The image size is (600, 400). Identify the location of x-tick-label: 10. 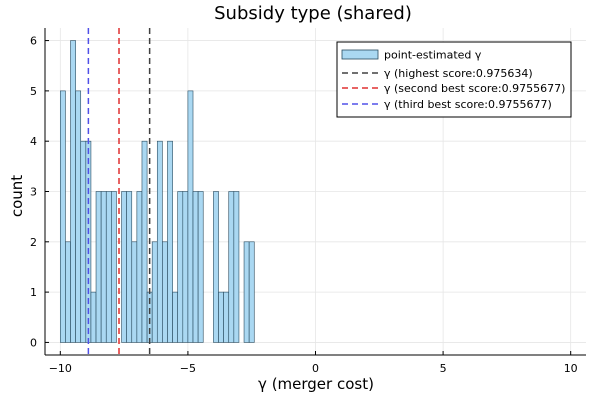
(571, 368).